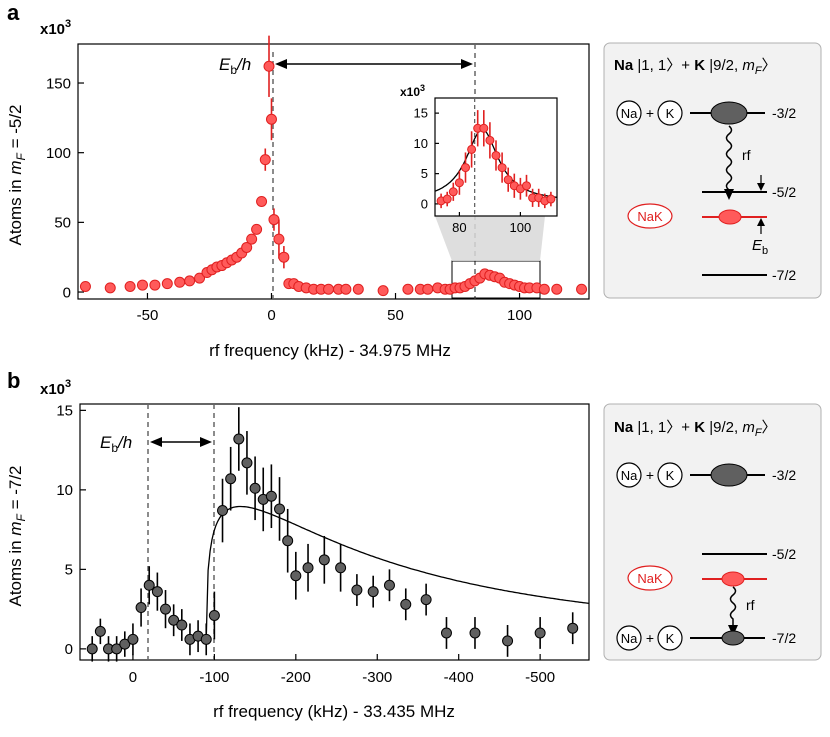 Image resolution: width=830 pixels, height=737 pixels. What do you see at coordinates (629, 475) in the screenshot?
I see `diagram-b-na-atom-top` at bounding box center [629, 475].